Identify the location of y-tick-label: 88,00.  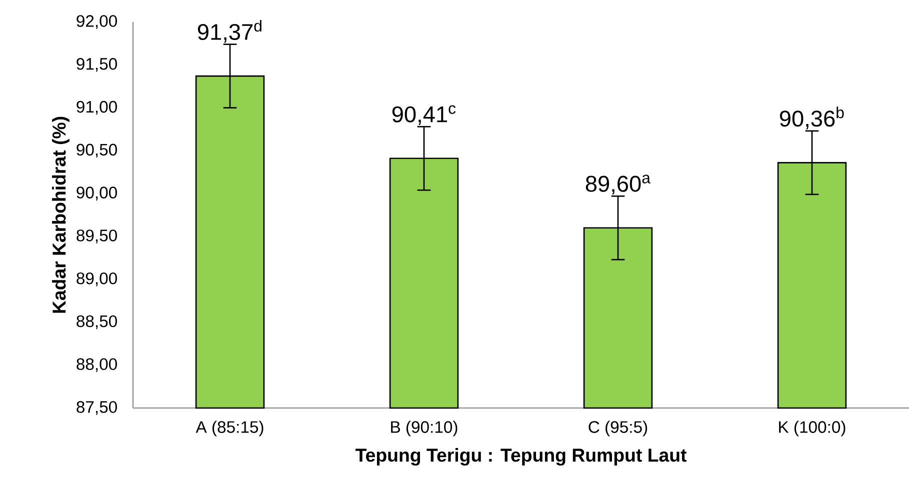
(96, 365).